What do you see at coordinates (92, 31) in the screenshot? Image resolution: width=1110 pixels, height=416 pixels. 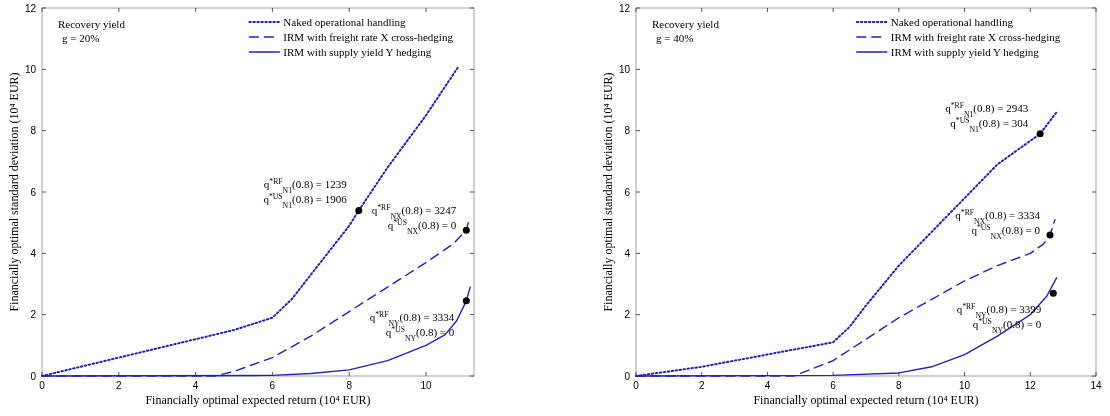 I see `annotation: Recovery yield g = 20%` at bounding box center [92, 31].